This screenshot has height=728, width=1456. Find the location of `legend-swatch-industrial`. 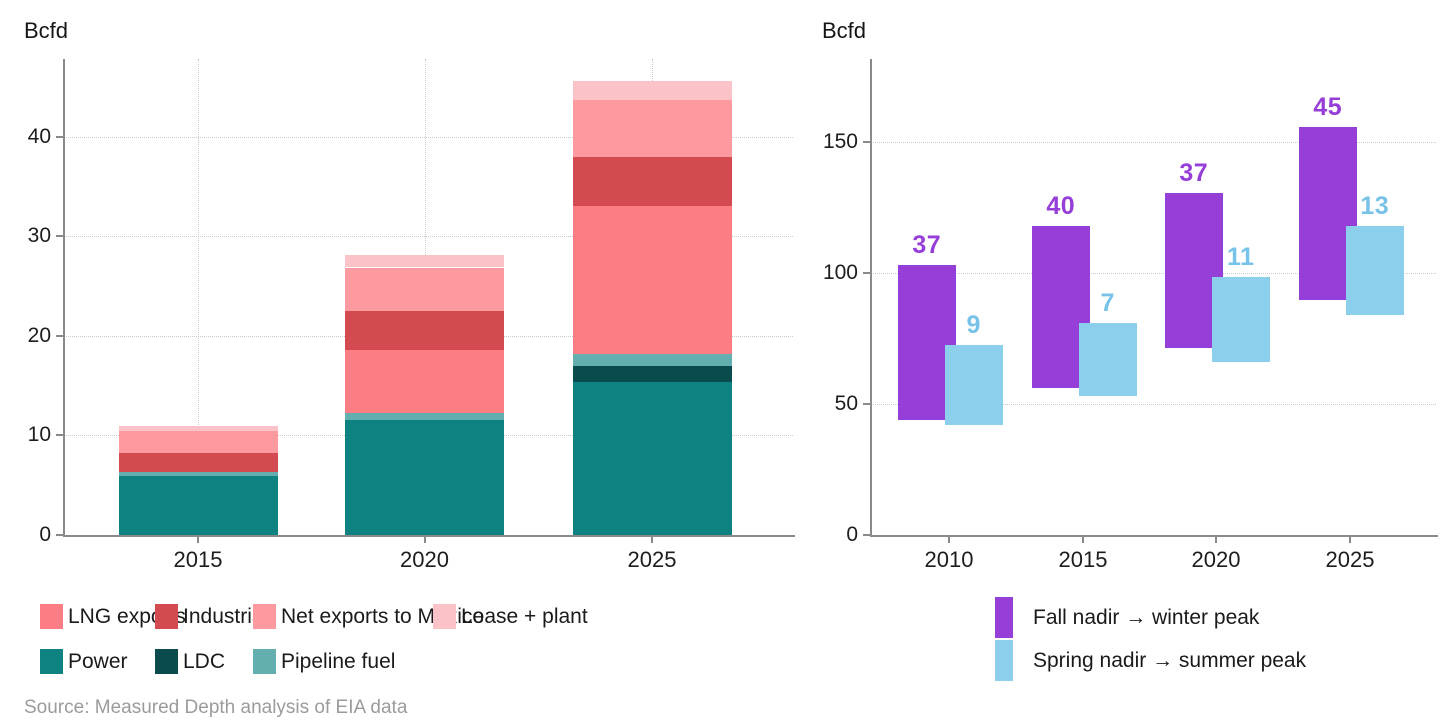

legend-swatch-industrial is located at coordinates (166, 616).